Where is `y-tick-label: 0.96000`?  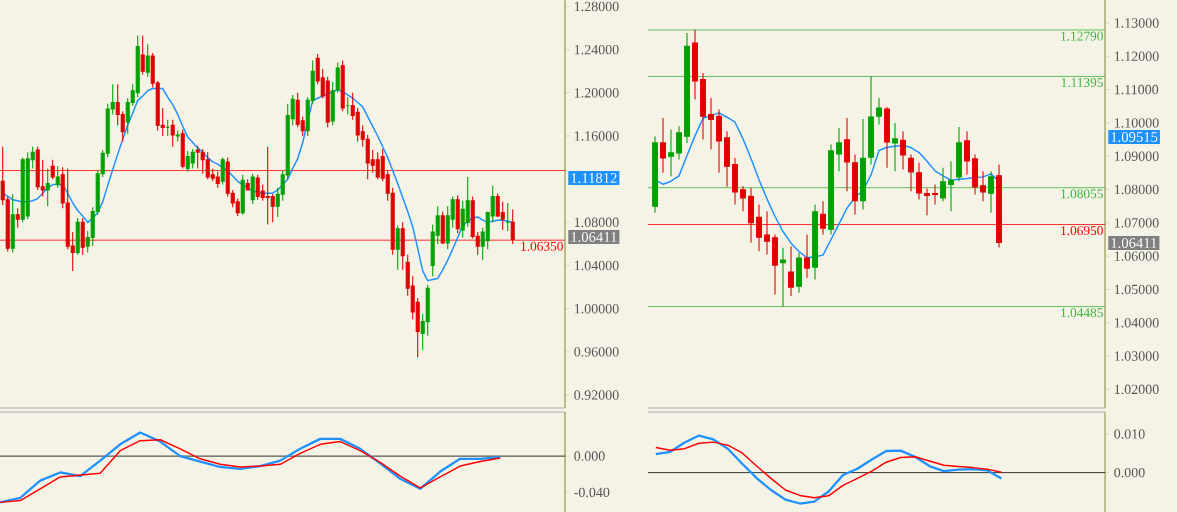
y-tick-label: 0.96000 is located at coordinates (596, 352).